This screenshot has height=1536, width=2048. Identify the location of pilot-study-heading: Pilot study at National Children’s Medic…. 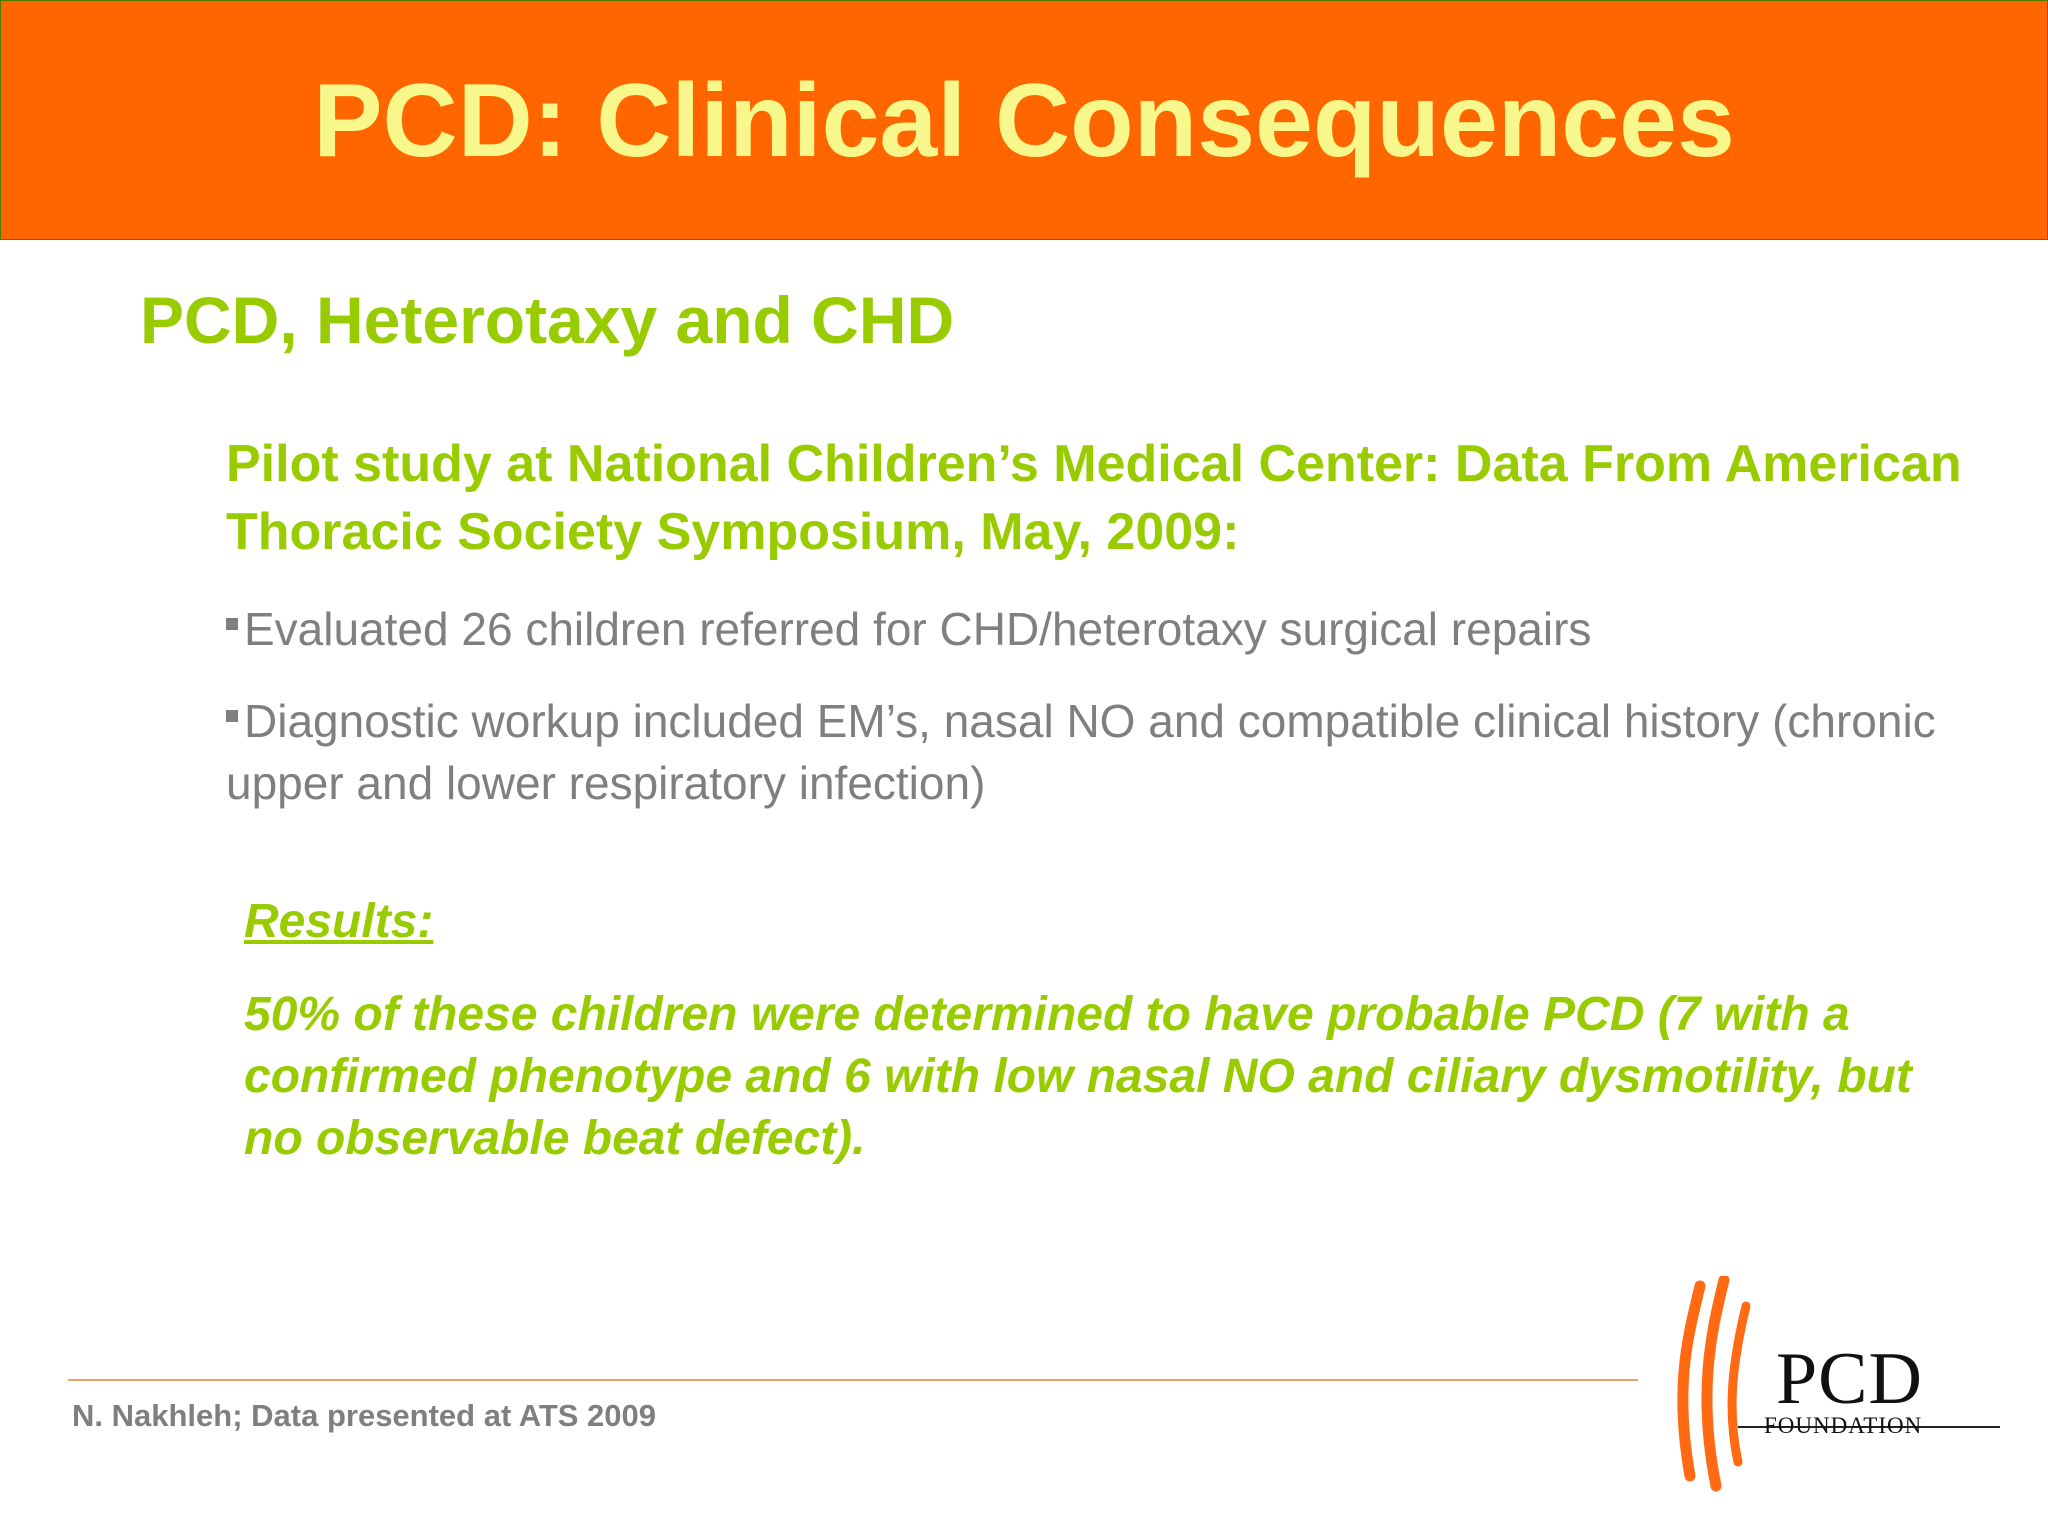
(1094, 498).